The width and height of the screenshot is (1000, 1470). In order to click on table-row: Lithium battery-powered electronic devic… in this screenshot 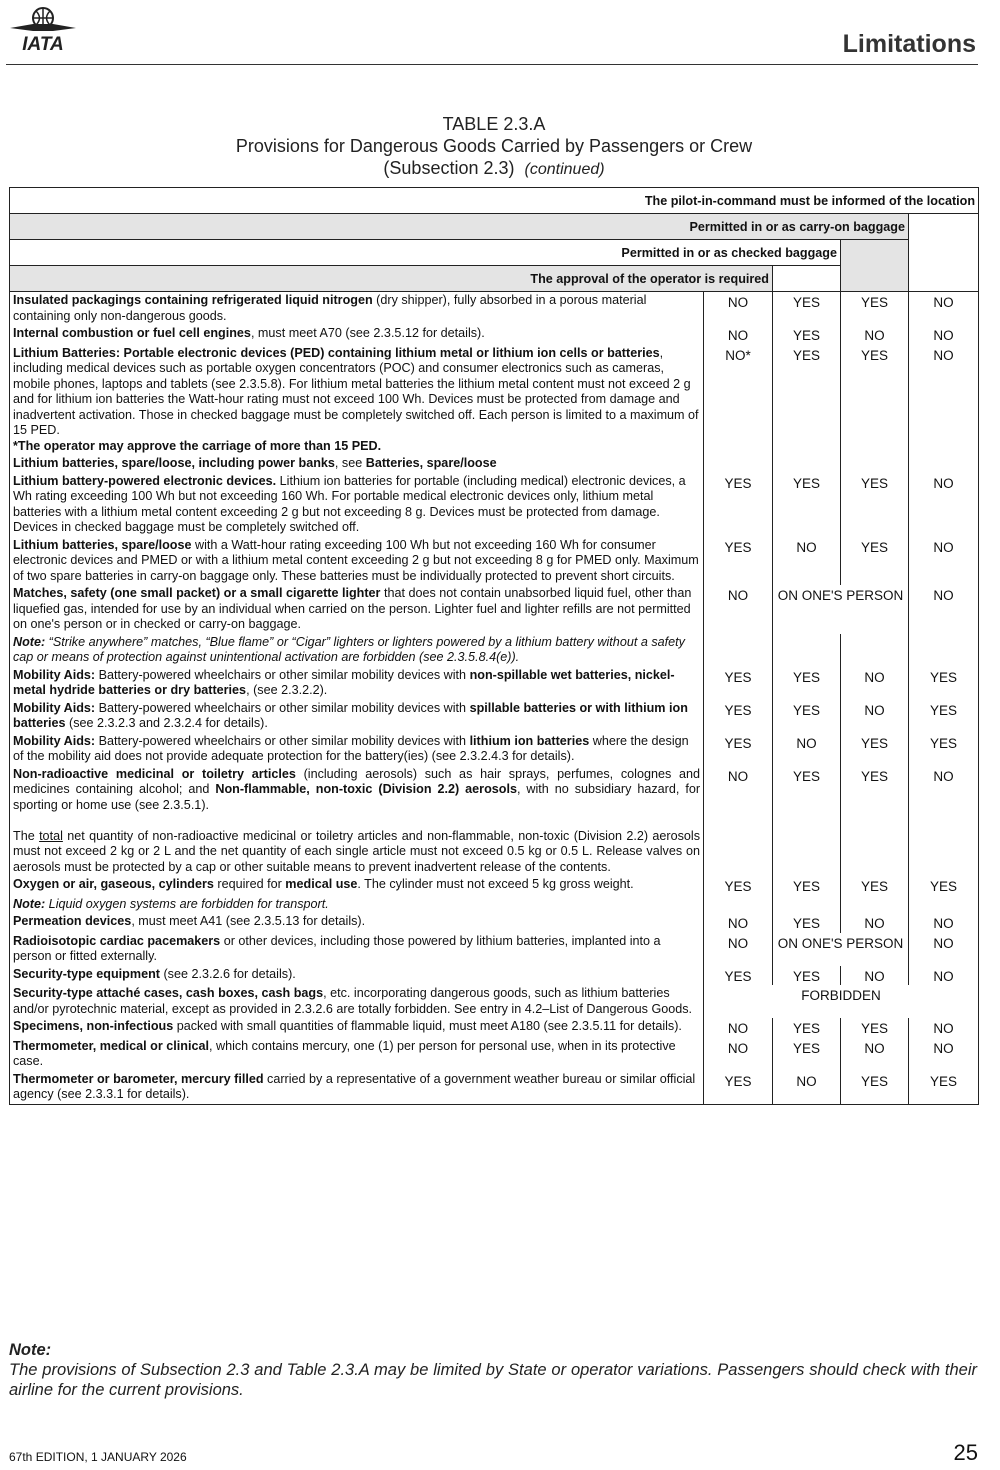, I will do `click(494, 504)`.